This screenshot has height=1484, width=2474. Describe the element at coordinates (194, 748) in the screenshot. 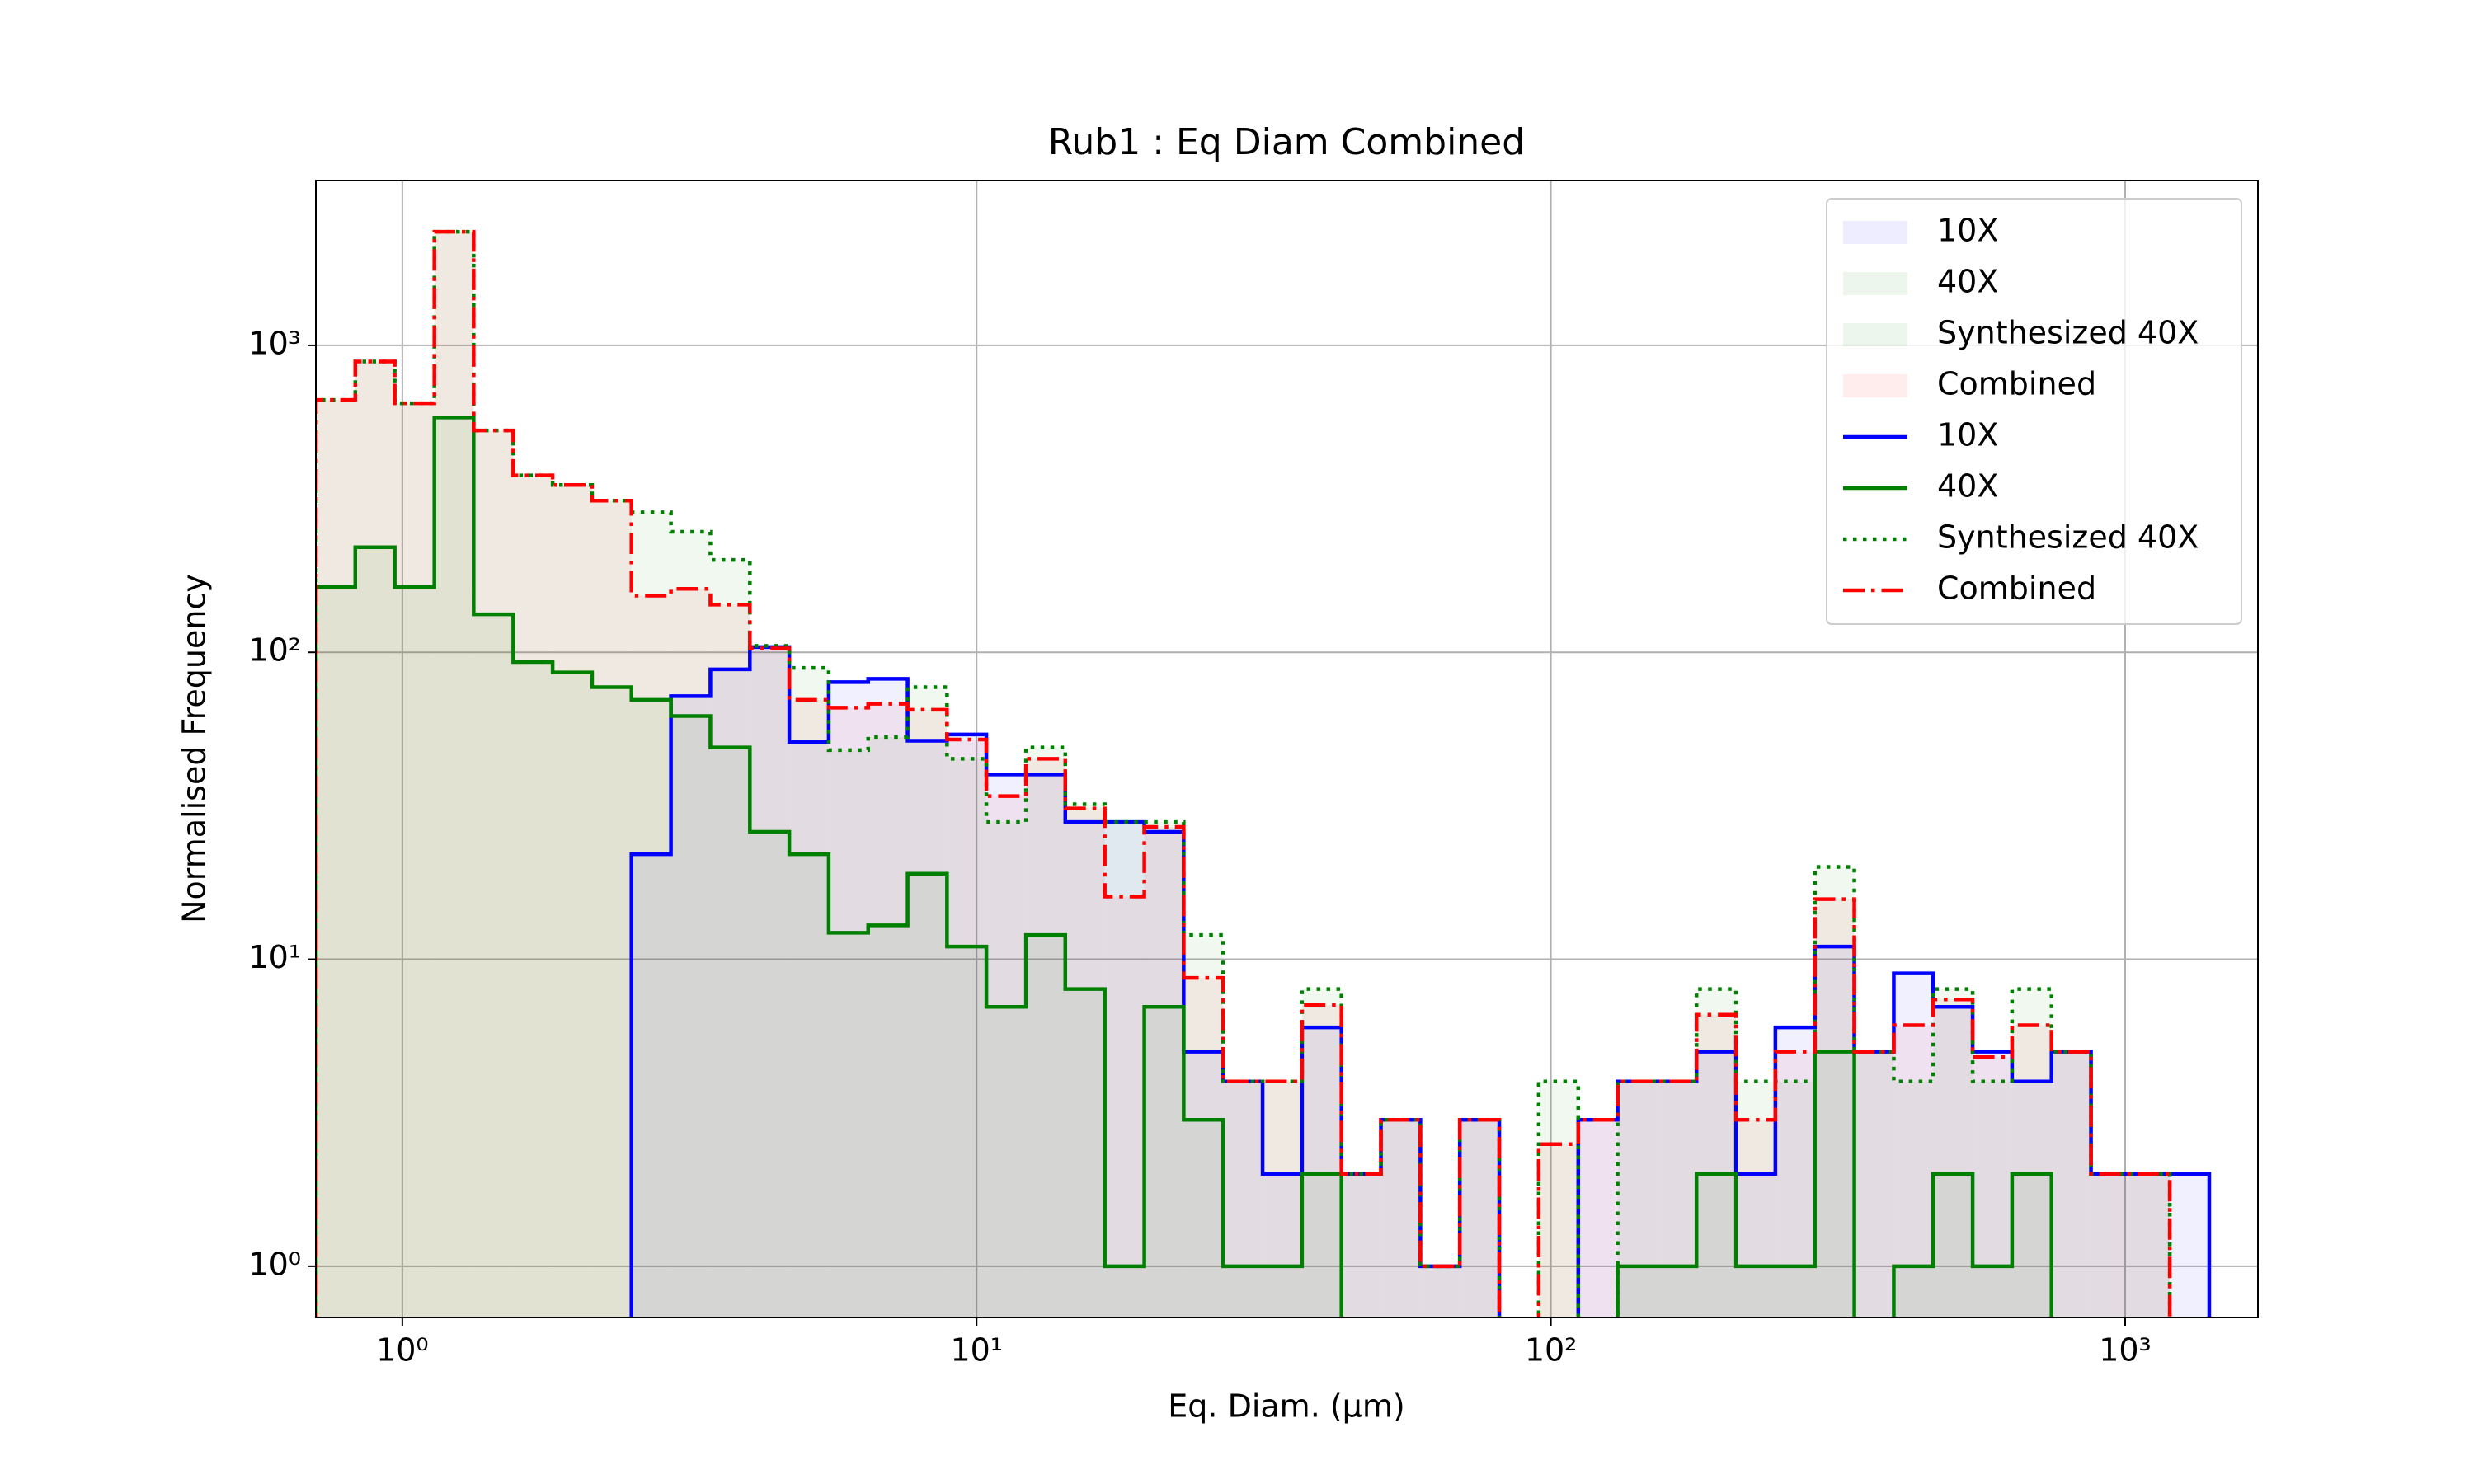

I see `y-axis-label: Normalised Frequency` at that location.